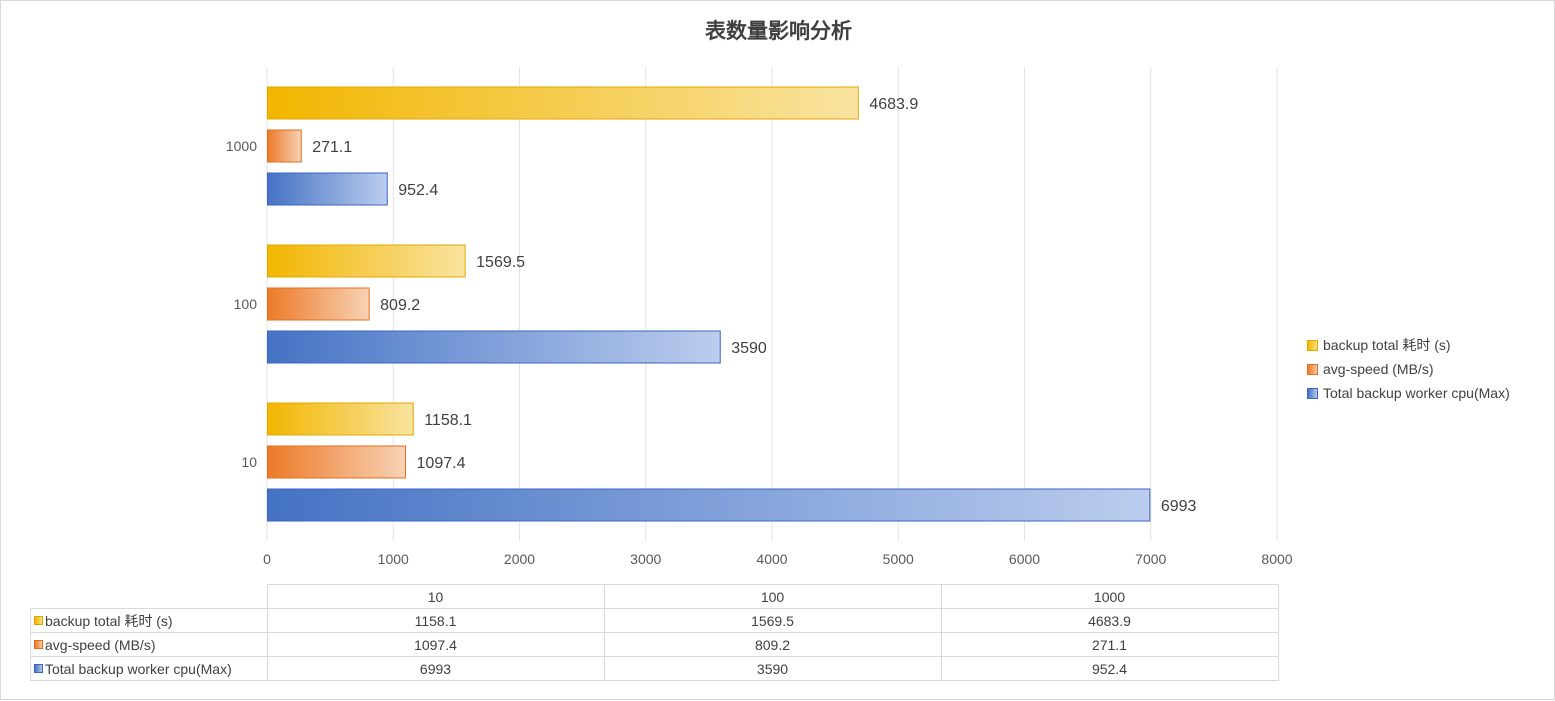  What do you see at coordinates (149, 644) in the screenshot?
I see `table-row-header: avg-speed (MB/s)` at bounding box center [149, 644].